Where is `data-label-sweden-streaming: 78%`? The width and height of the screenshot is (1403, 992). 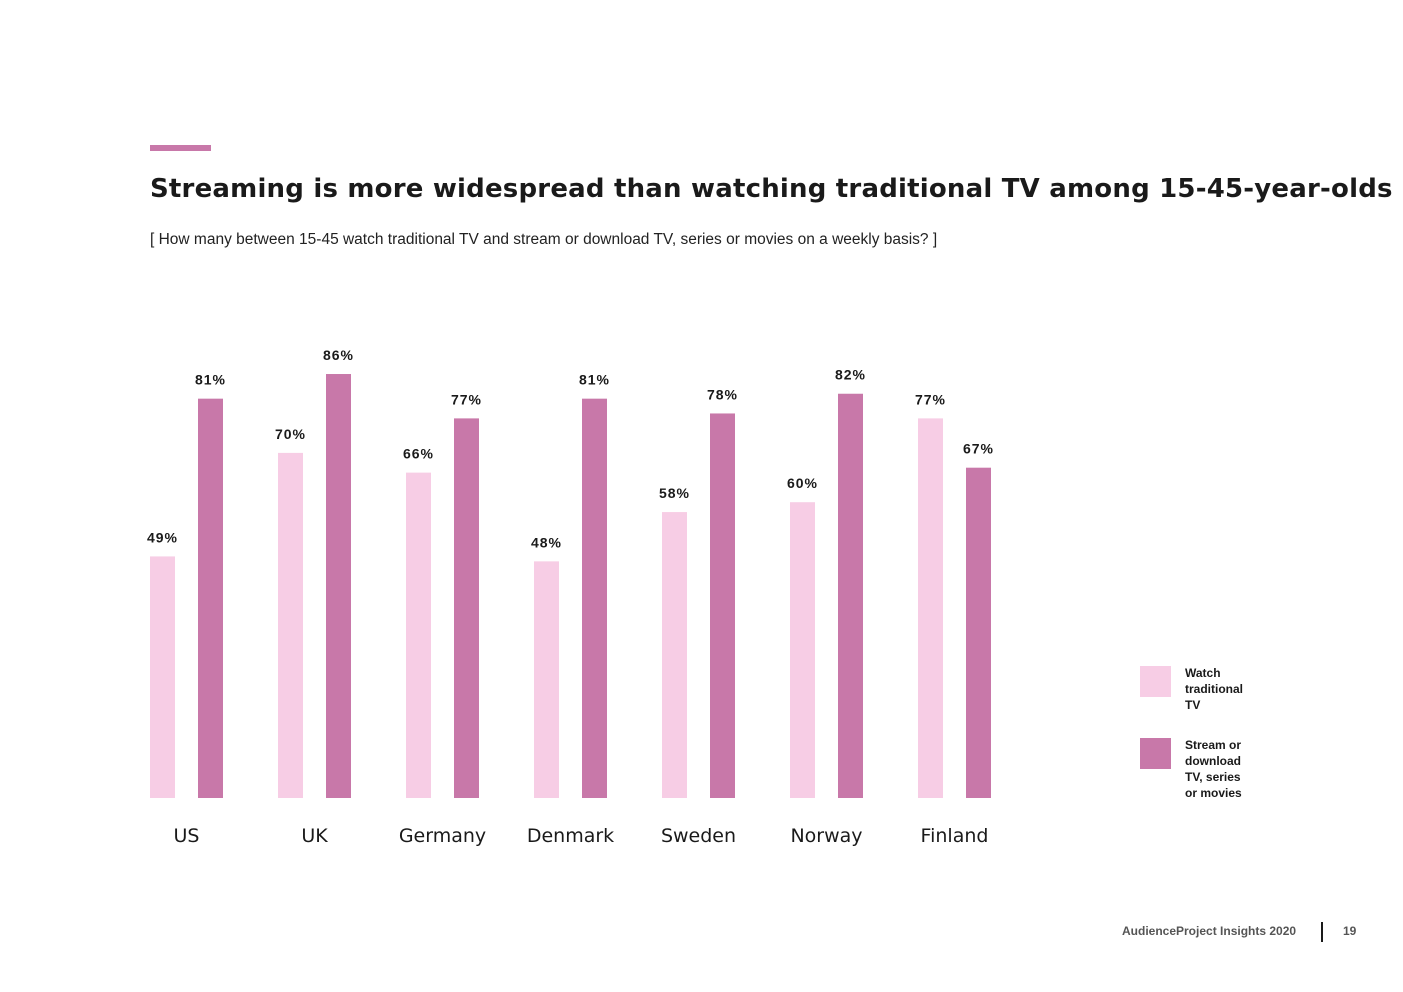
data-label-sweden-streaming: 78% is located at coordinates (722, 394).